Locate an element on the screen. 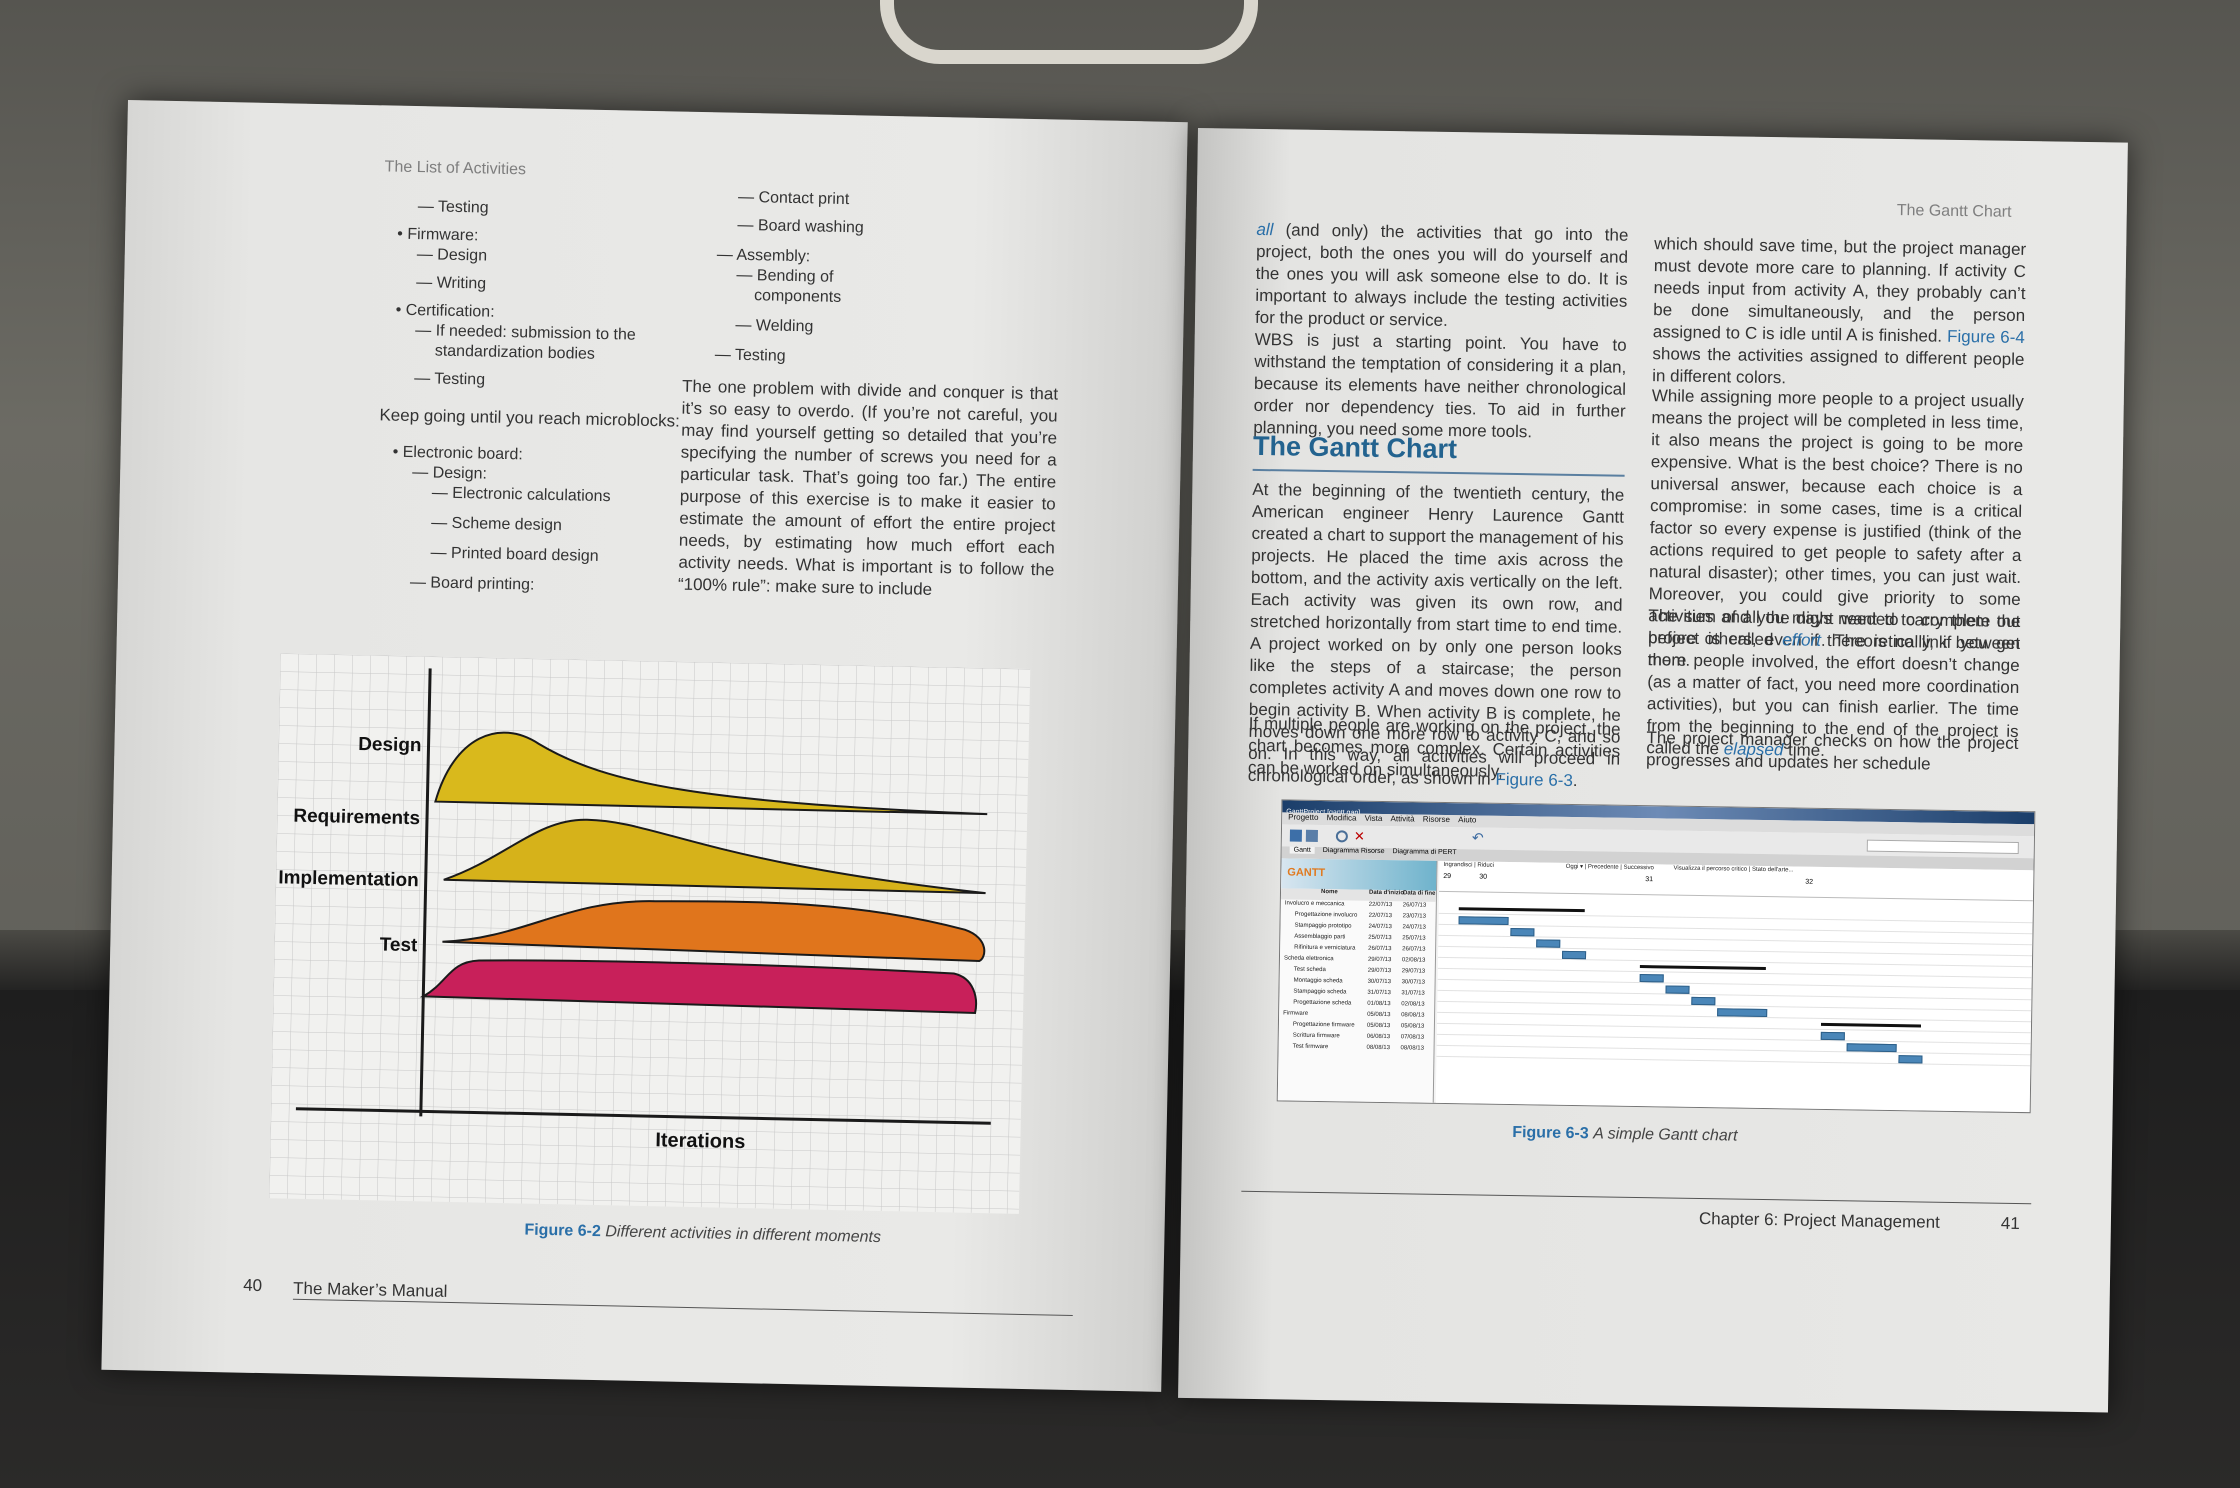  start-date: 06/08/13 is located at coordinates (1378, 1037).